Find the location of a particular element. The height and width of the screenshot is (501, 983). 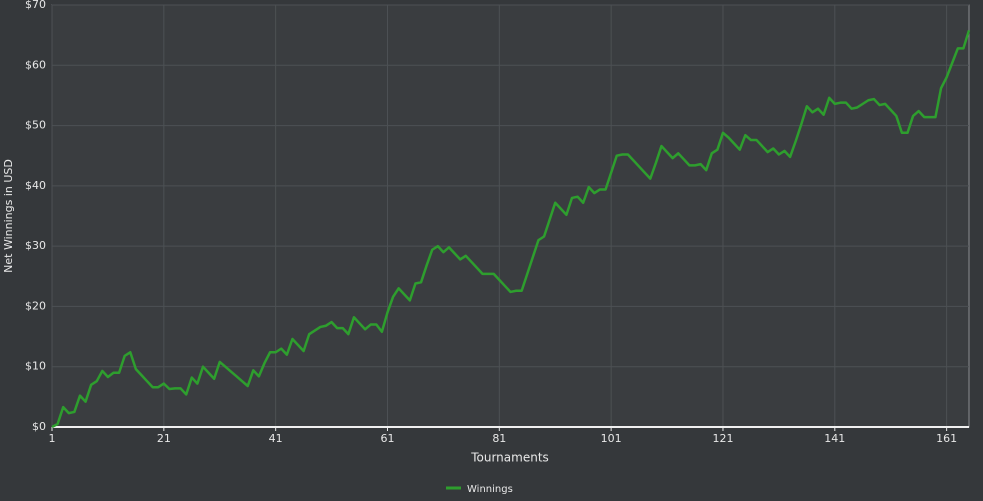

x-tick-label: 41 is located at coordinates (276, 438).